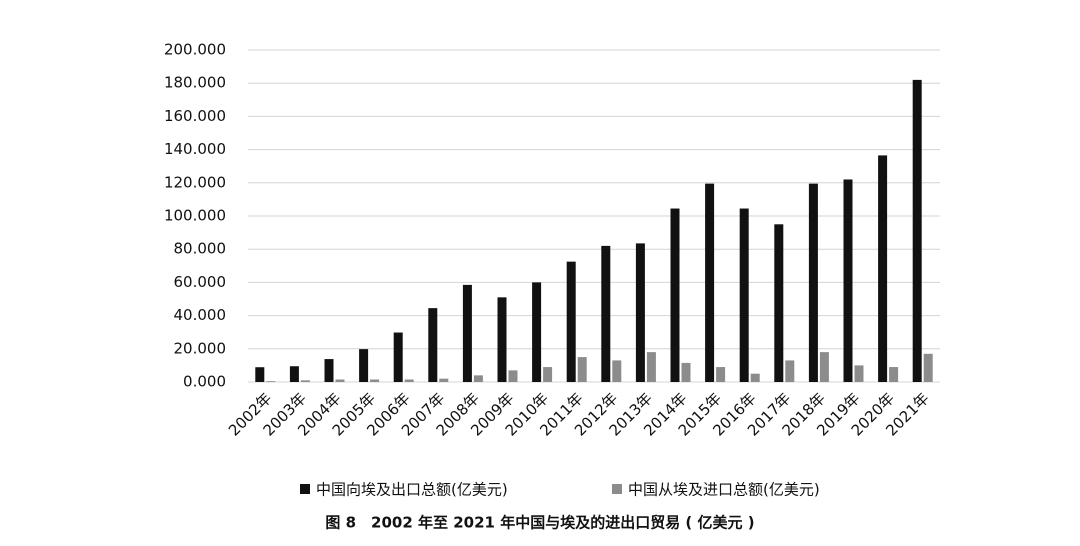  Describe the element at coordinates (200, 348) in the screenshot. I see `y-tick-label: 20.000` at that location.